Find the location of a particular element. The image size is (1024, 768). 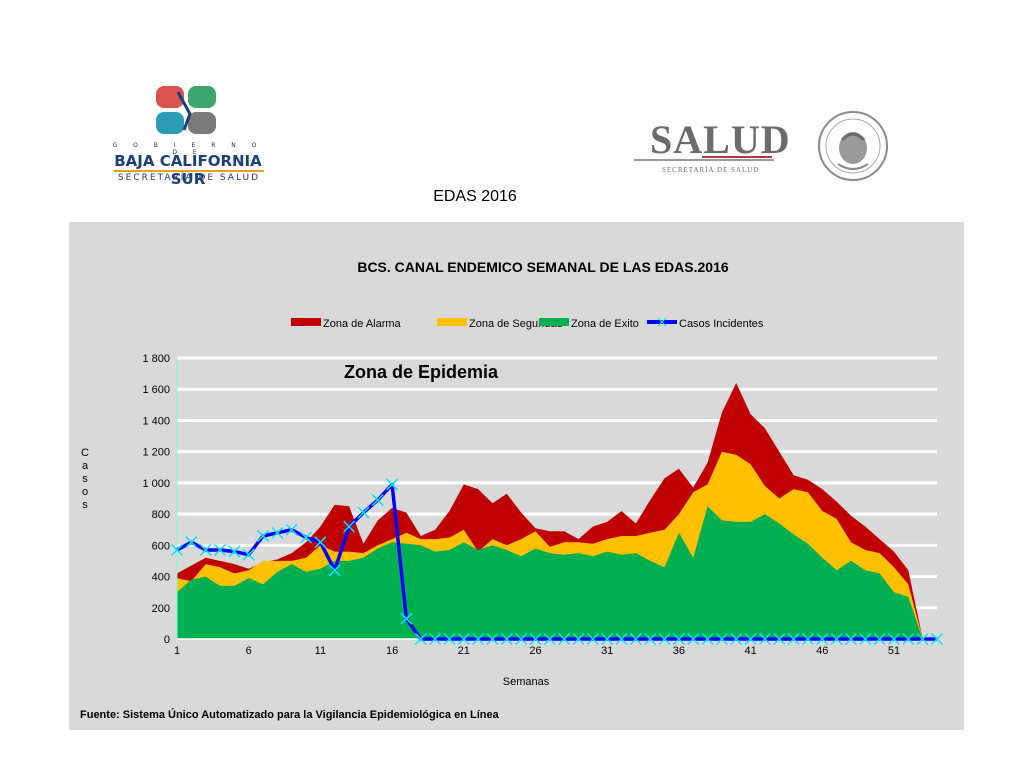

salud-logo: SALUD SECRETARÍA DE SALUD is located at coordinates (762, 149).